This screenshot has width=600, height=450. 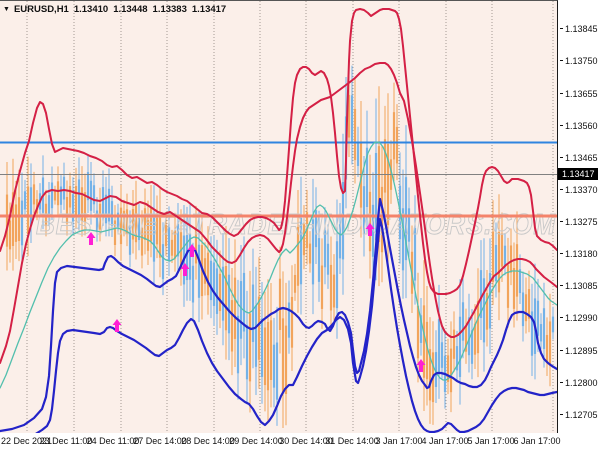 I want to click on time-axis-label: 23 Dec 11:00, so click(x=66, y=441).